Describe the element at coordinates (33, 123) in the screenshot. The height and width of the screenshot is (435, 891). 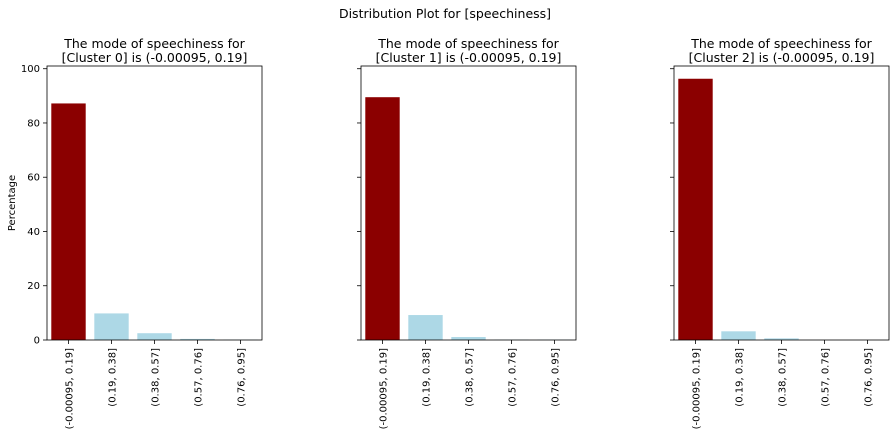
I see `y-tick-label: 80` at that location.